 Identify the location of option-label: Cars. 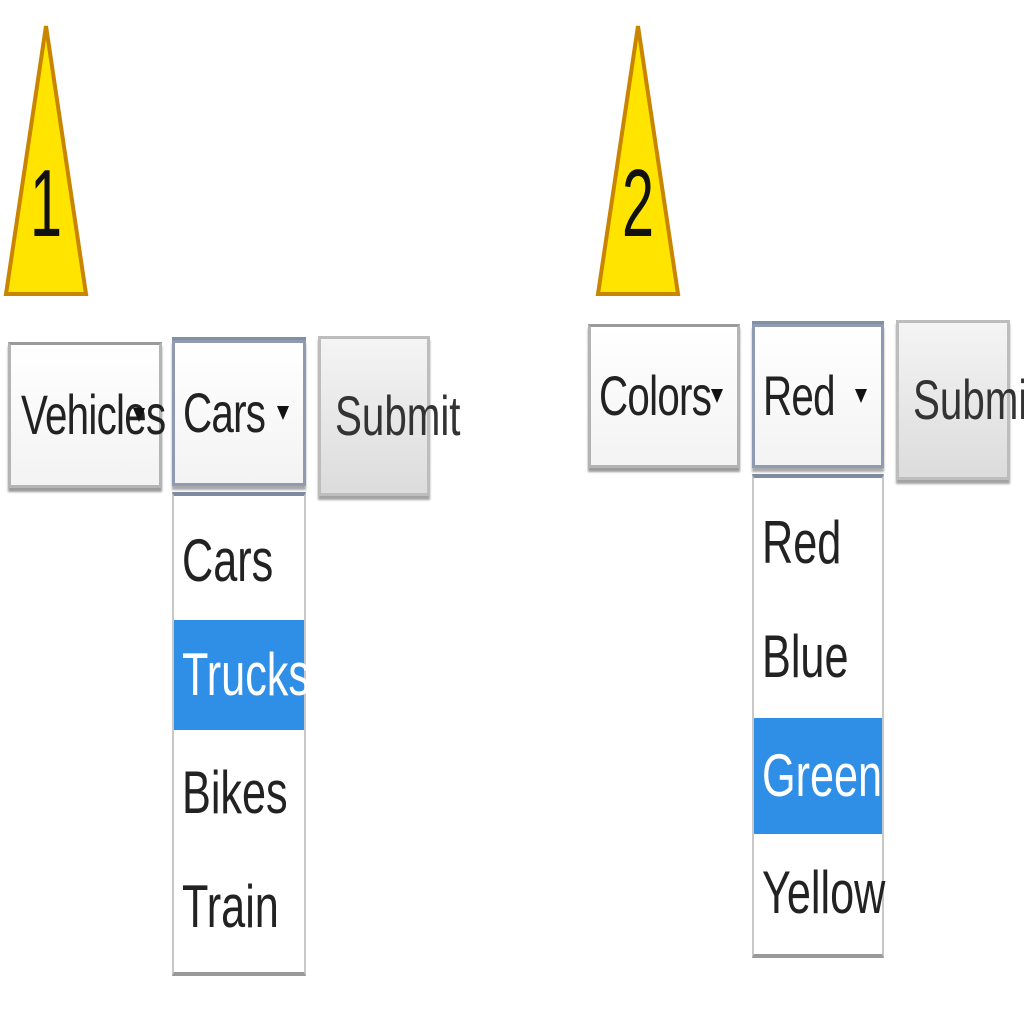
(228, 560).